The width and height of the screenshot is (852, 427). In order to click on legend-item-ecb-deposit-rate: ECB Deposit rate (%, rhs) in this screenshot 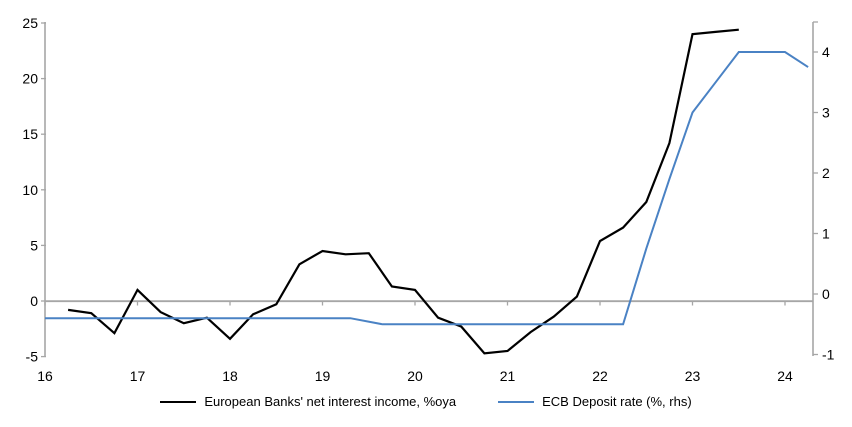, I will do `click(595, 401)`.